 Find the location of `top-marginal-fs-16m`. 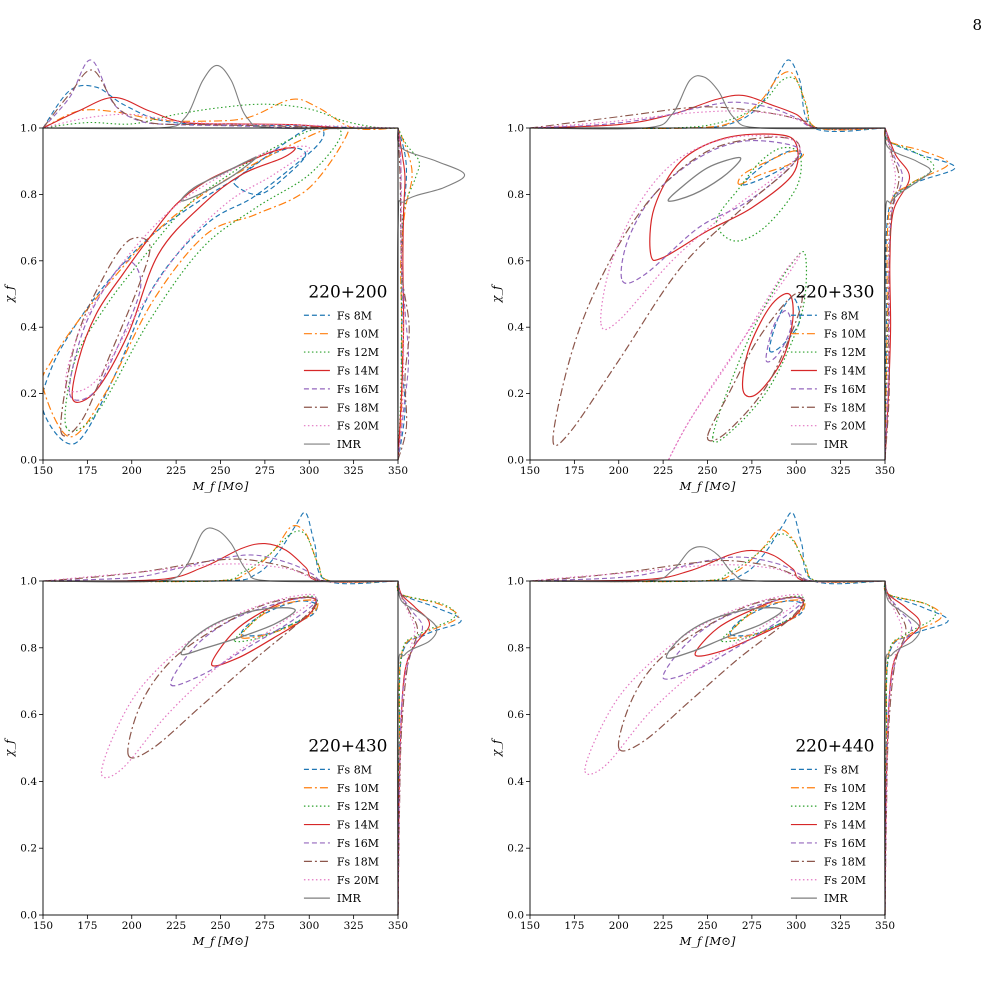

top-marginal-fs-16m is located at coordinates (707, 569).